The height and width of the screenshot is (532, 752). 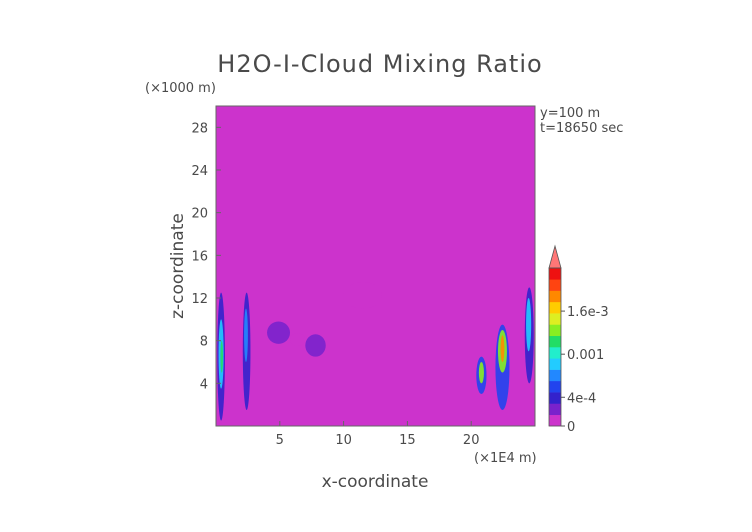 I want to click on colorbar-tick-label: 0.001, so click(x=585, y=355).